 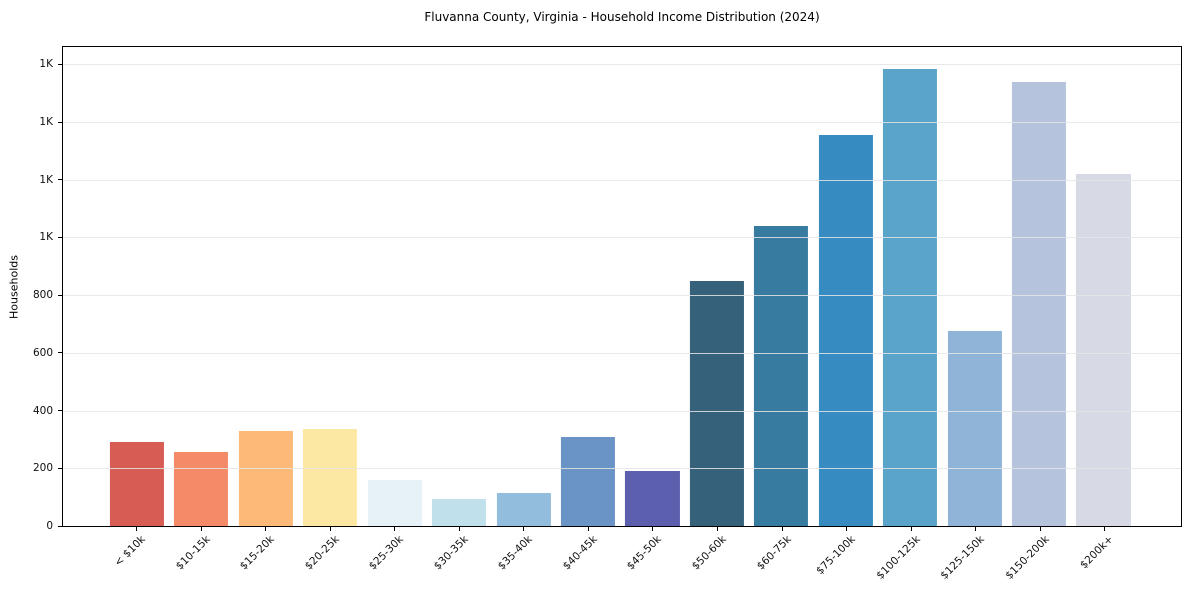 What do you see at coordinates (781, 375) in the screenshot?
I see `bar-60-75k` at bounding box center [781, 375].